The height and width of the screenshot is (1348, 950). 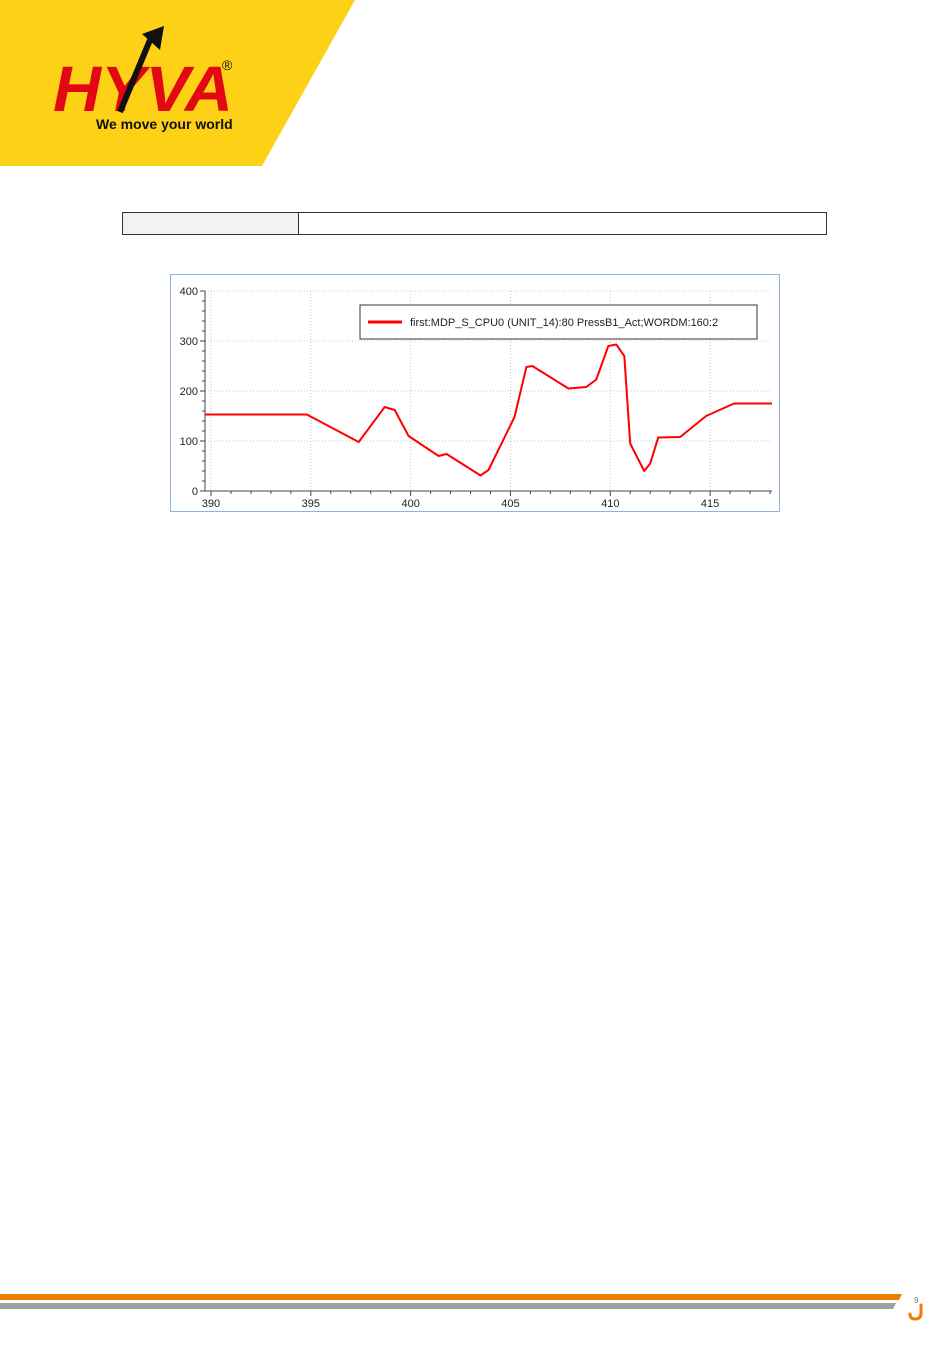 What do you see at coordinates (211, 504) in the screenshot?
I see `x-tick-label: 390` at bounding box center [211, 504].